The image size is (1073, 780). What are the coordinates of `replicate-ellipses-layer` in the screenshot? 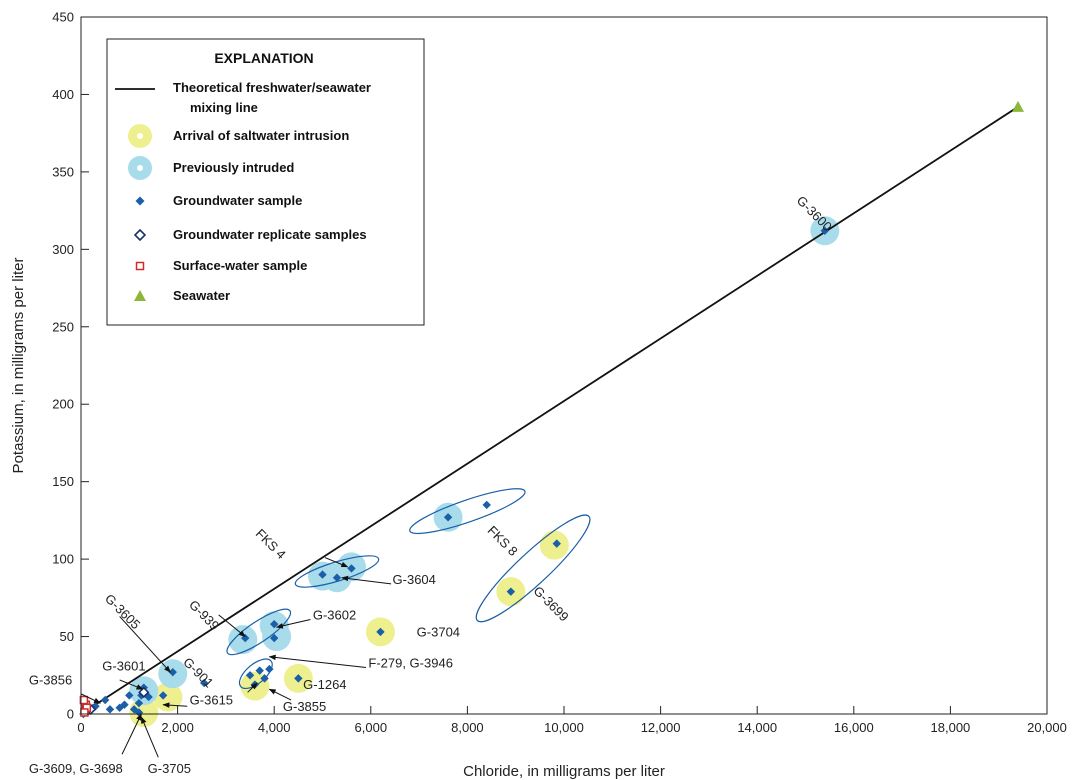 It's located at (408, 589).